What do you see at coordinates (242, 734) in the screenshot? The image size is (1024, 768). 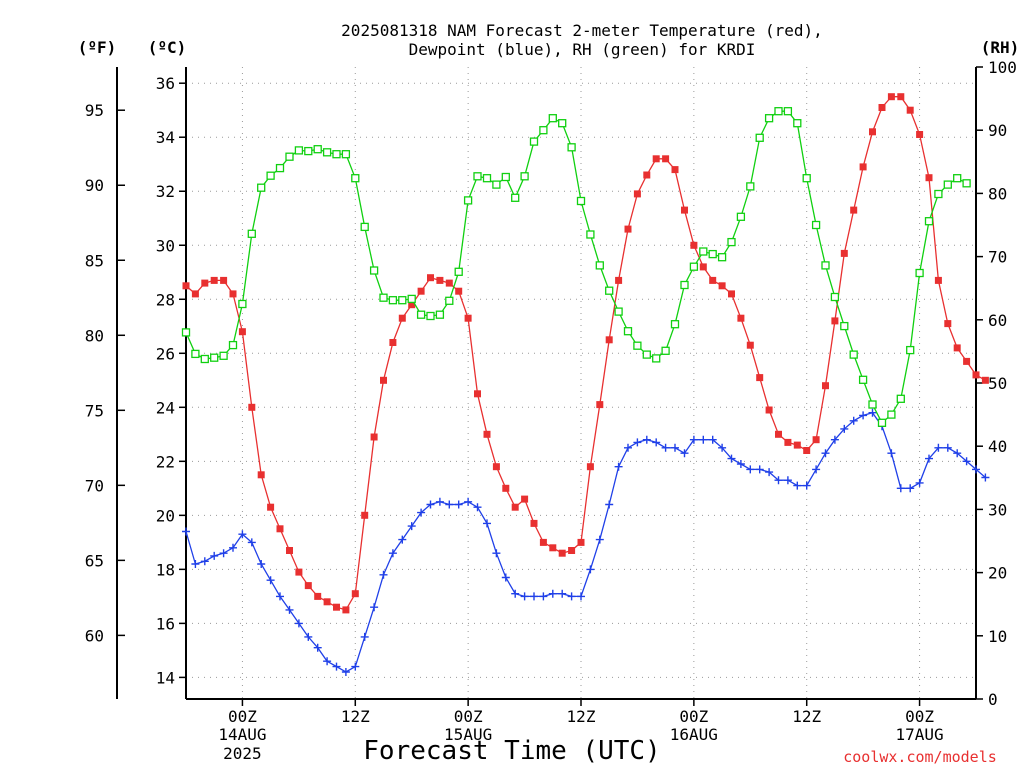 I see `x-tick-label-date: 14AUG` at bounding box center [242, 734].